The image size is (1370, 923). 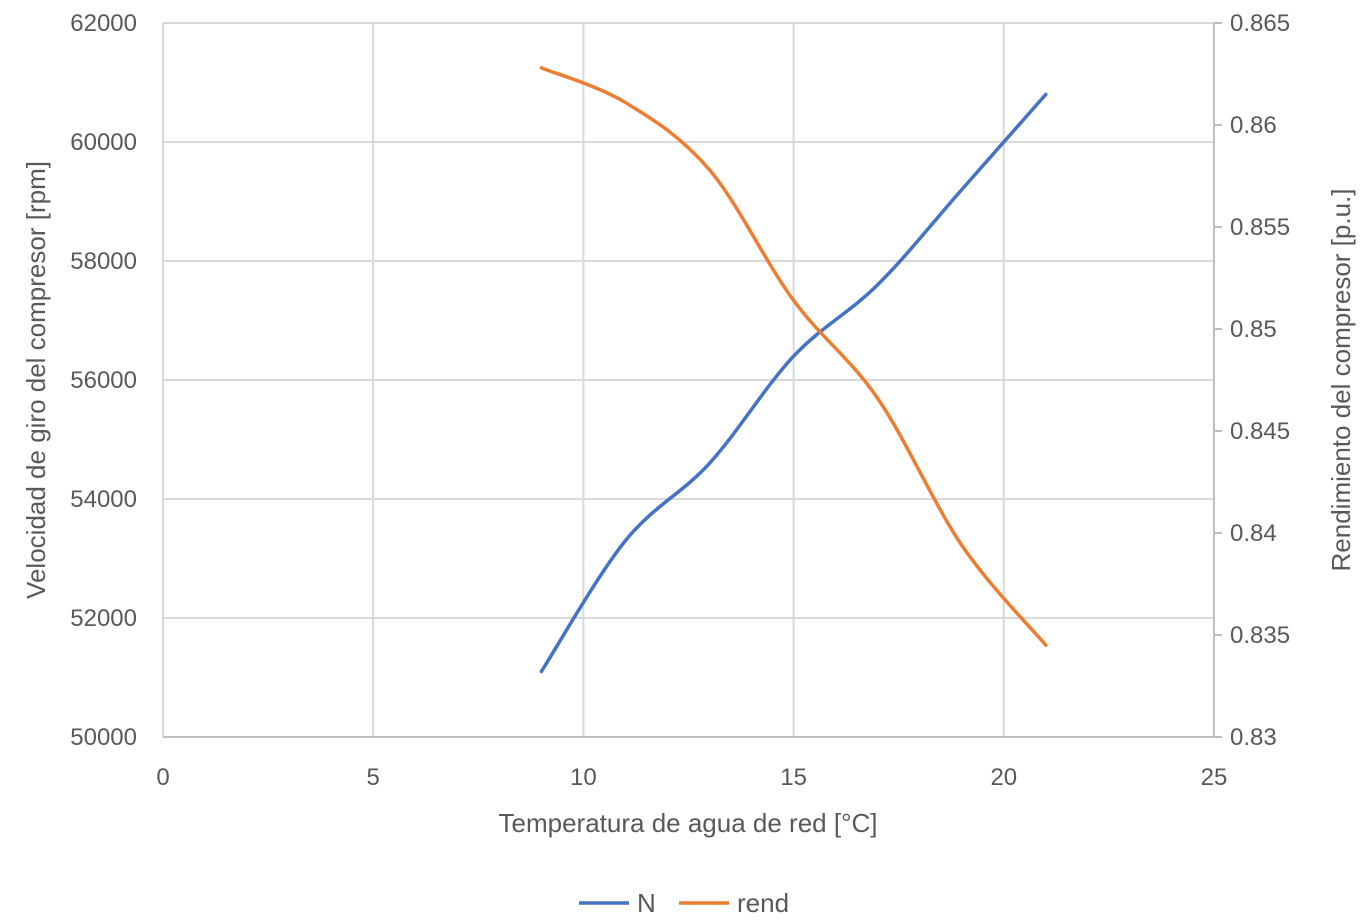 I want to click on y2-tick-label: 0.855, so click(x=1260, y=227).